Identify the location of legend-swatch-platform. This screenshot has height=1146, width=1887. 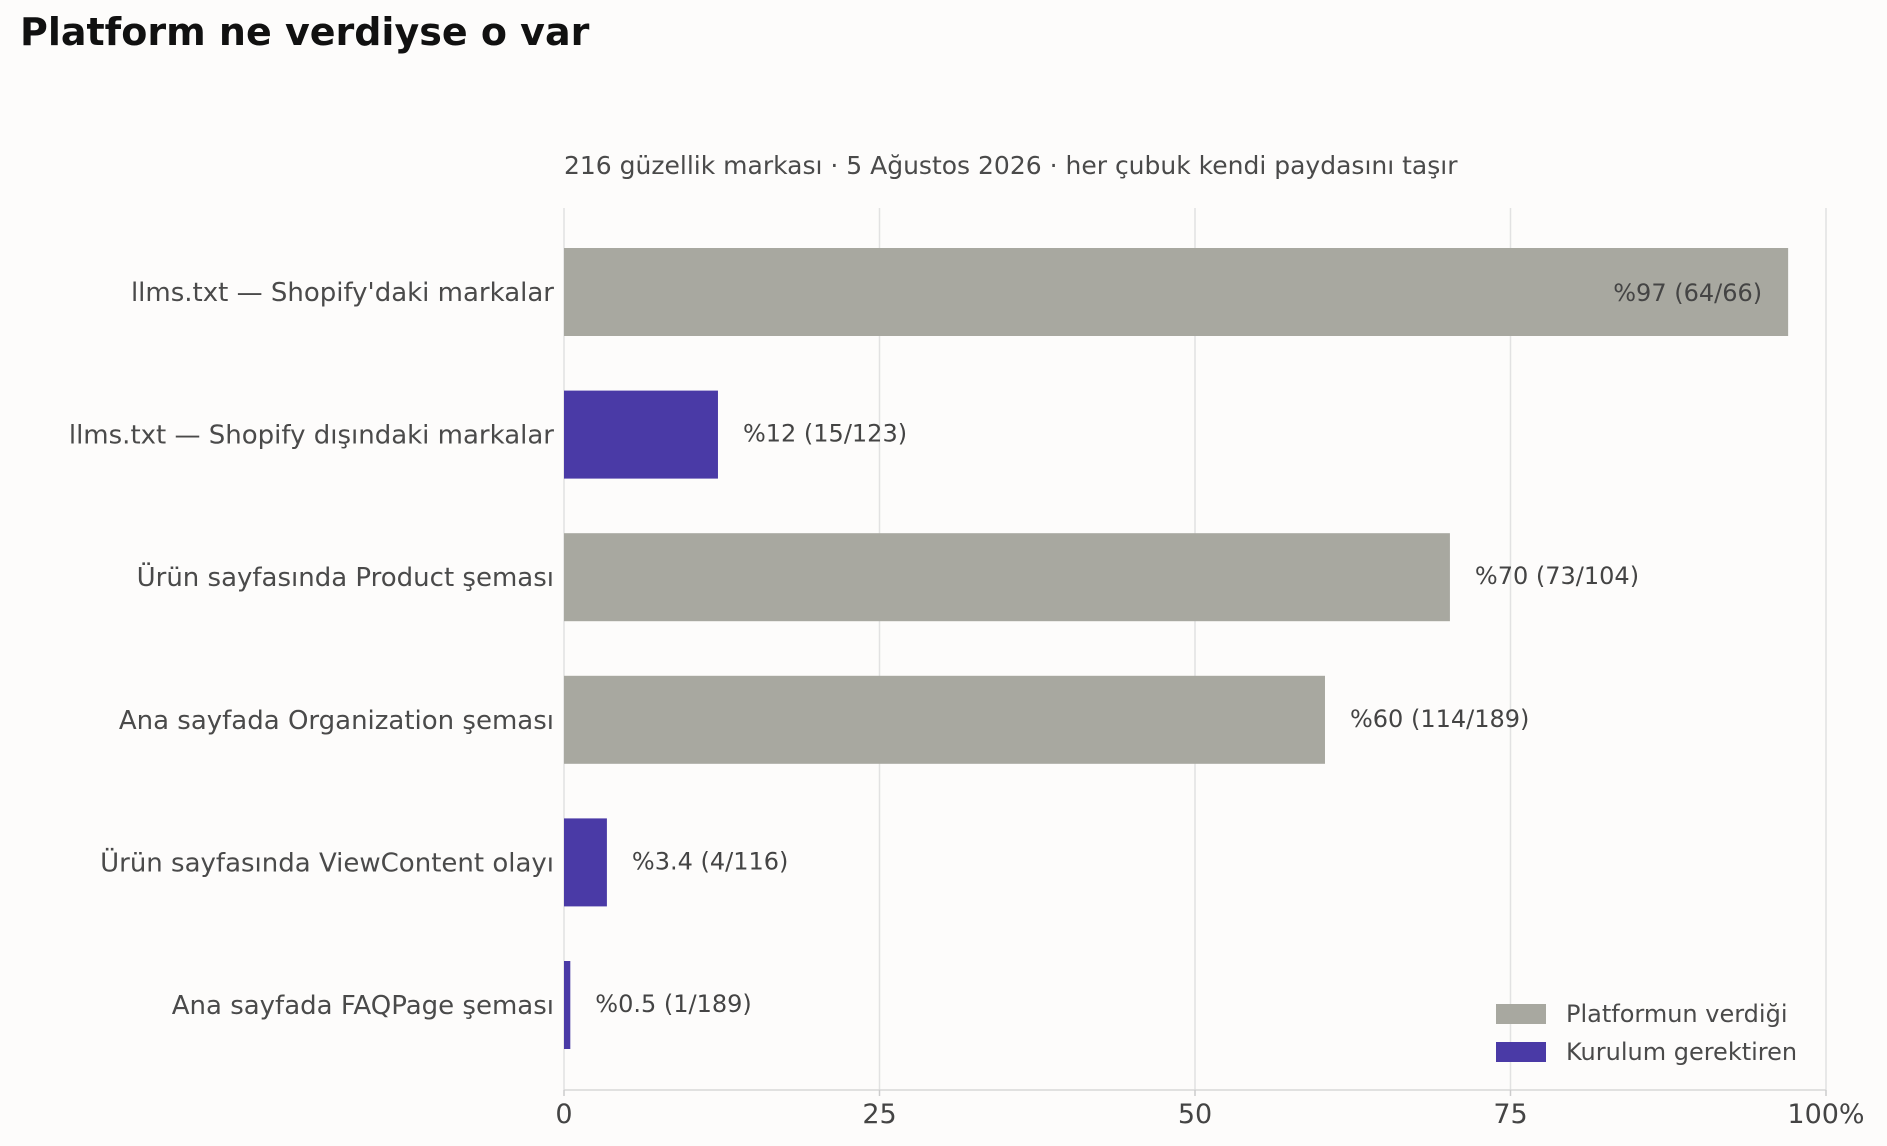
(1521, 1014).